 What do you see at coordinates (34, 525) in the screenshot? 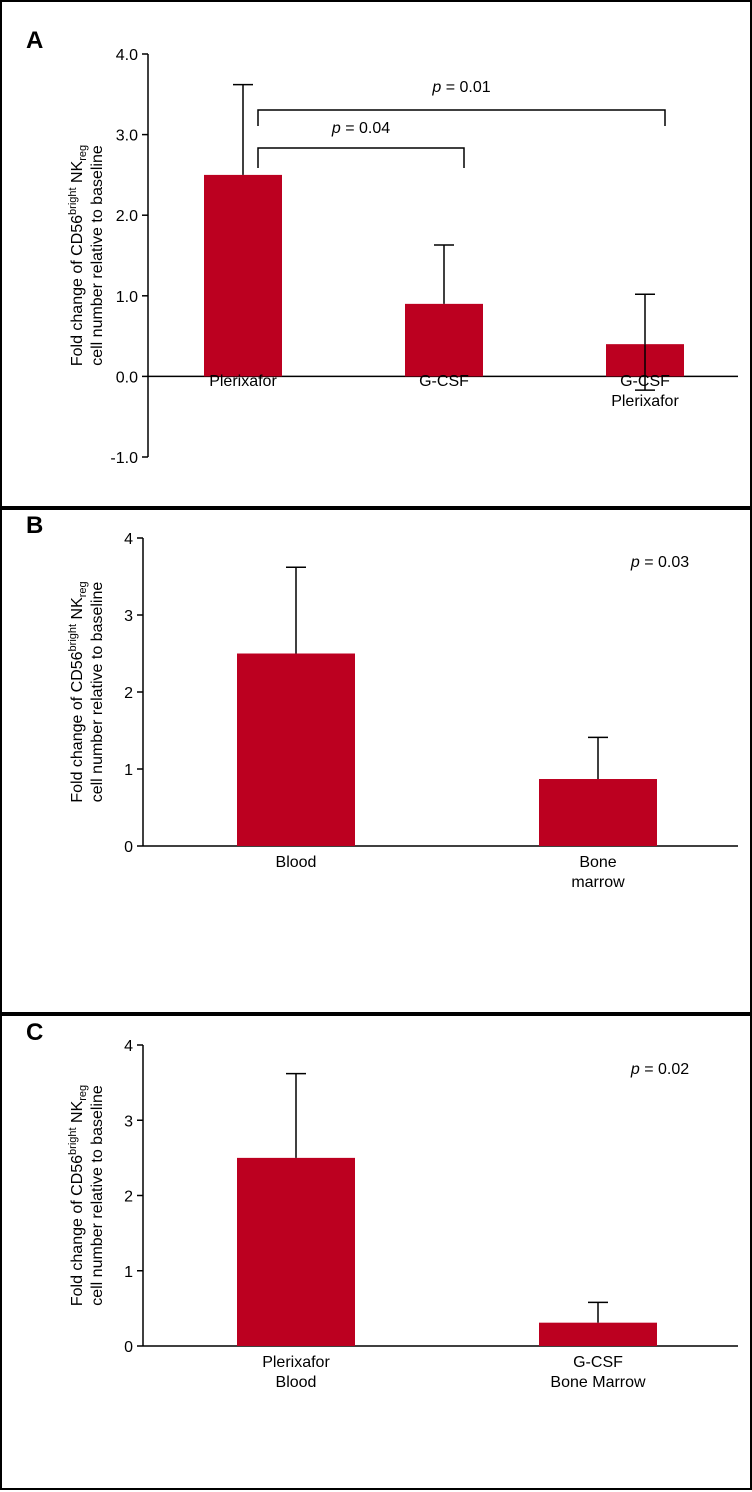
I see `panel-letter: B` at bounding box center [34, 525].